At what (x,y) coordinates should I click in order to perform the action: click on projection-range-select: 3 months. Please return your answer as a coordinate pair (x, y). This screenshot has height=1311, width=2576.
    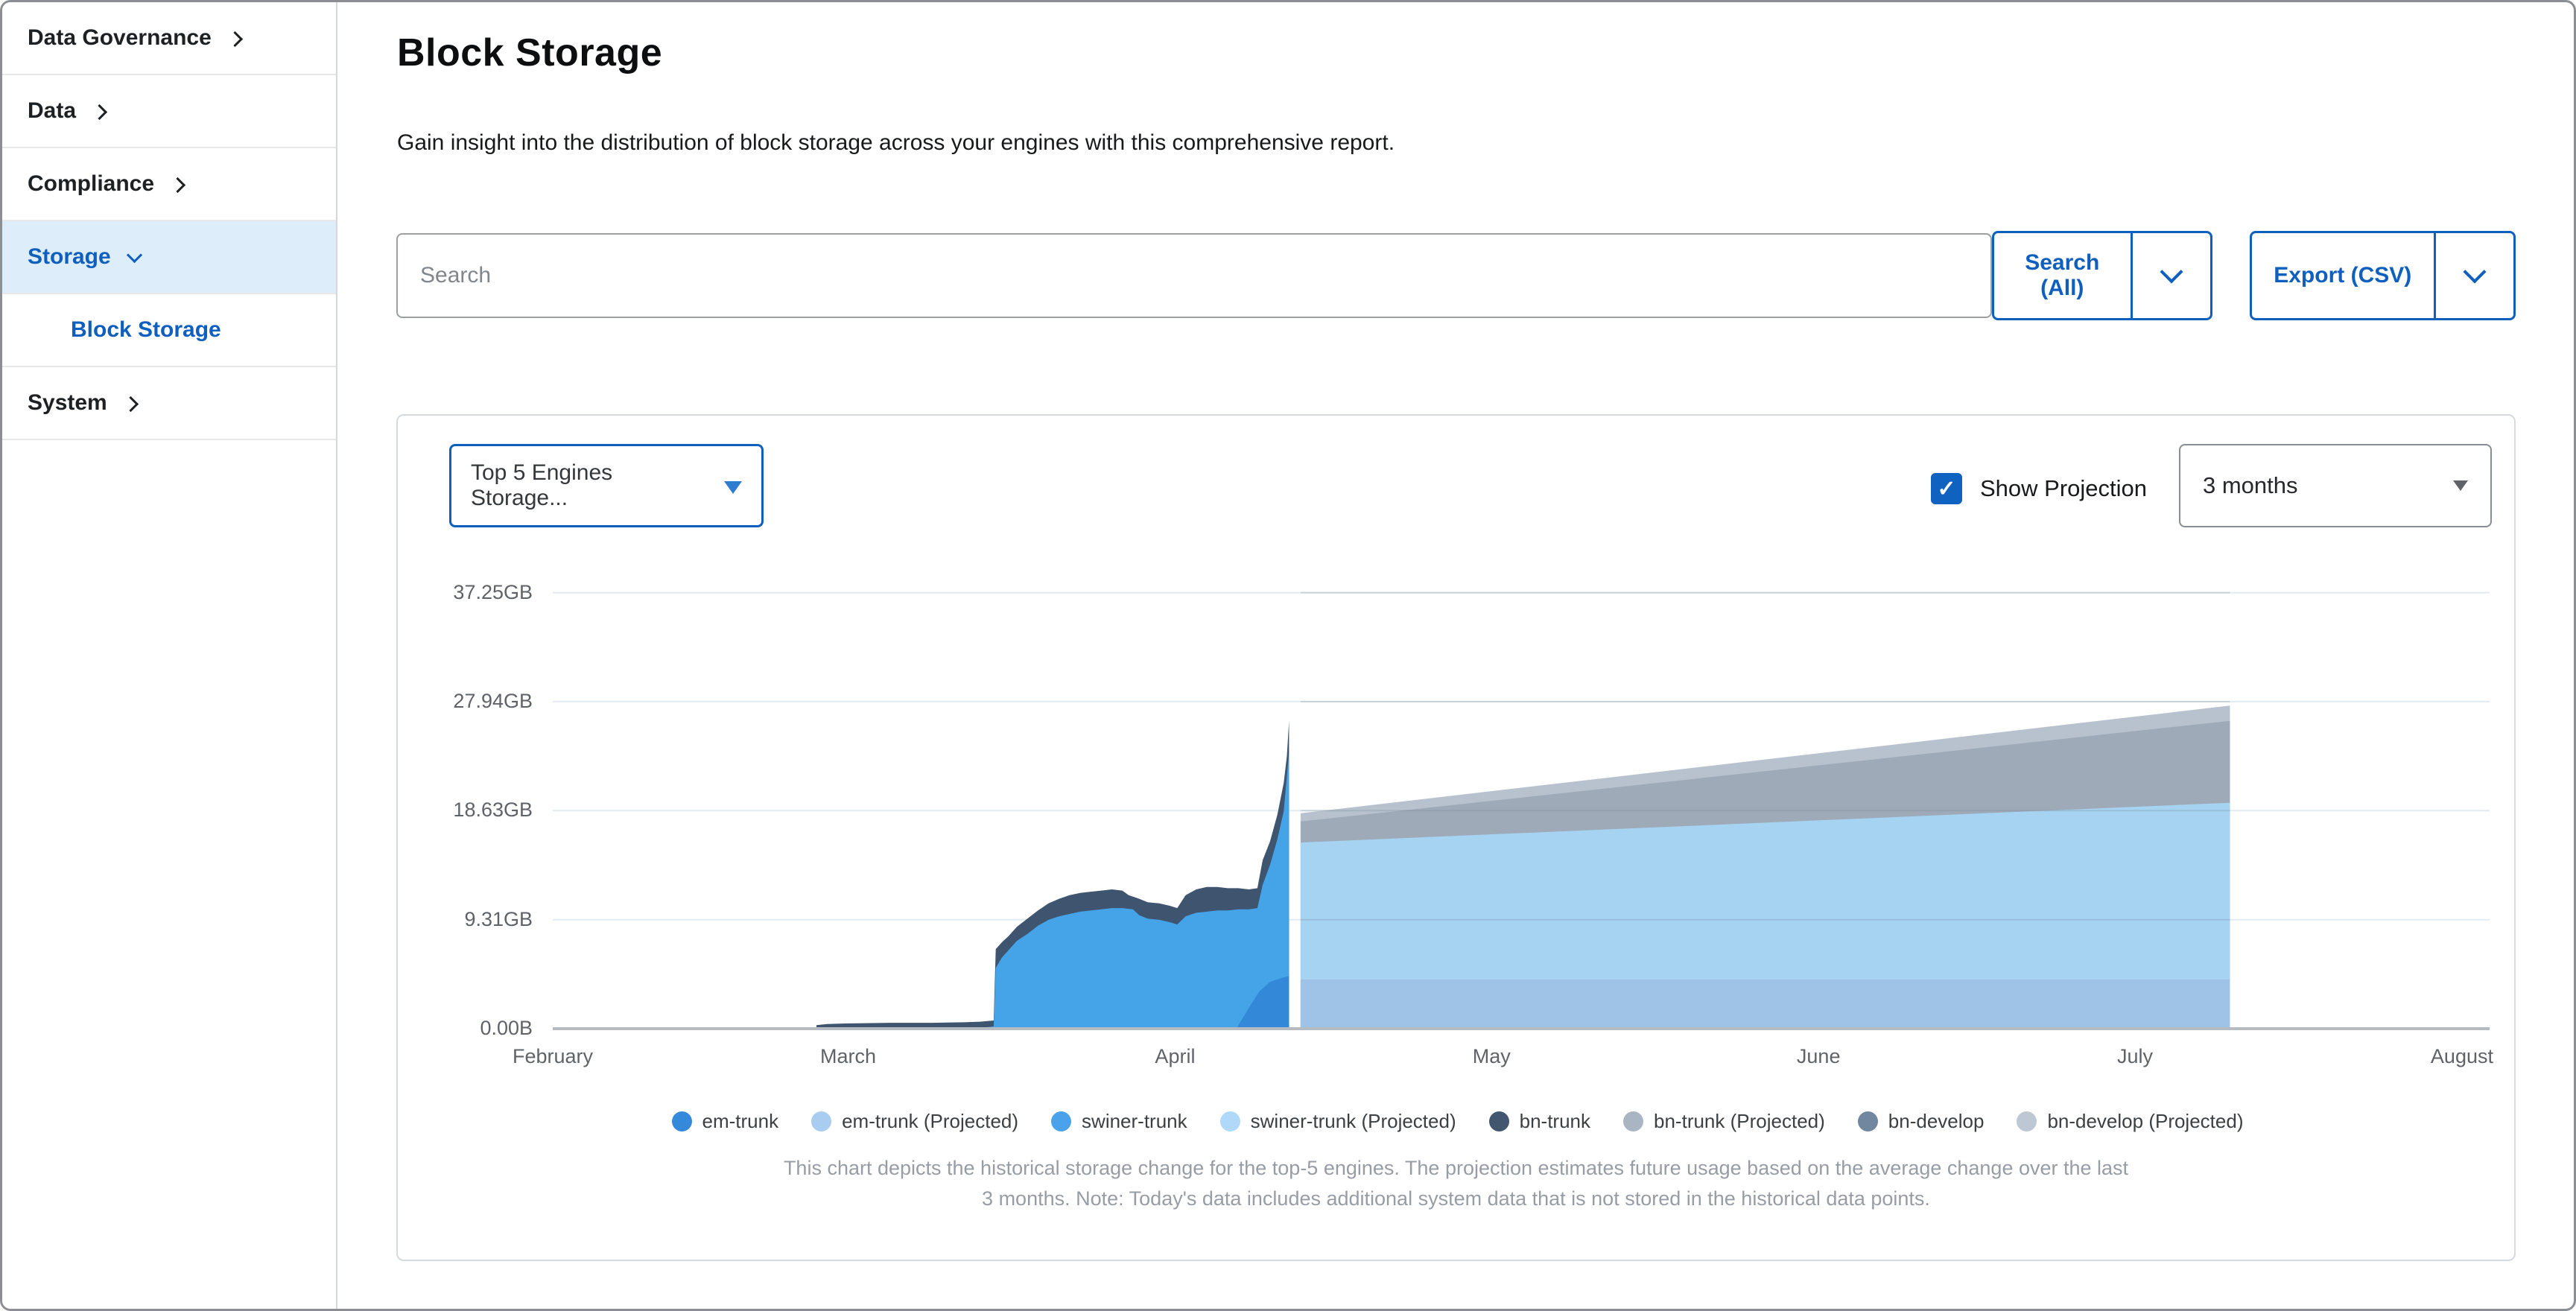
    Looking at the image, I should click on (2336, 485).